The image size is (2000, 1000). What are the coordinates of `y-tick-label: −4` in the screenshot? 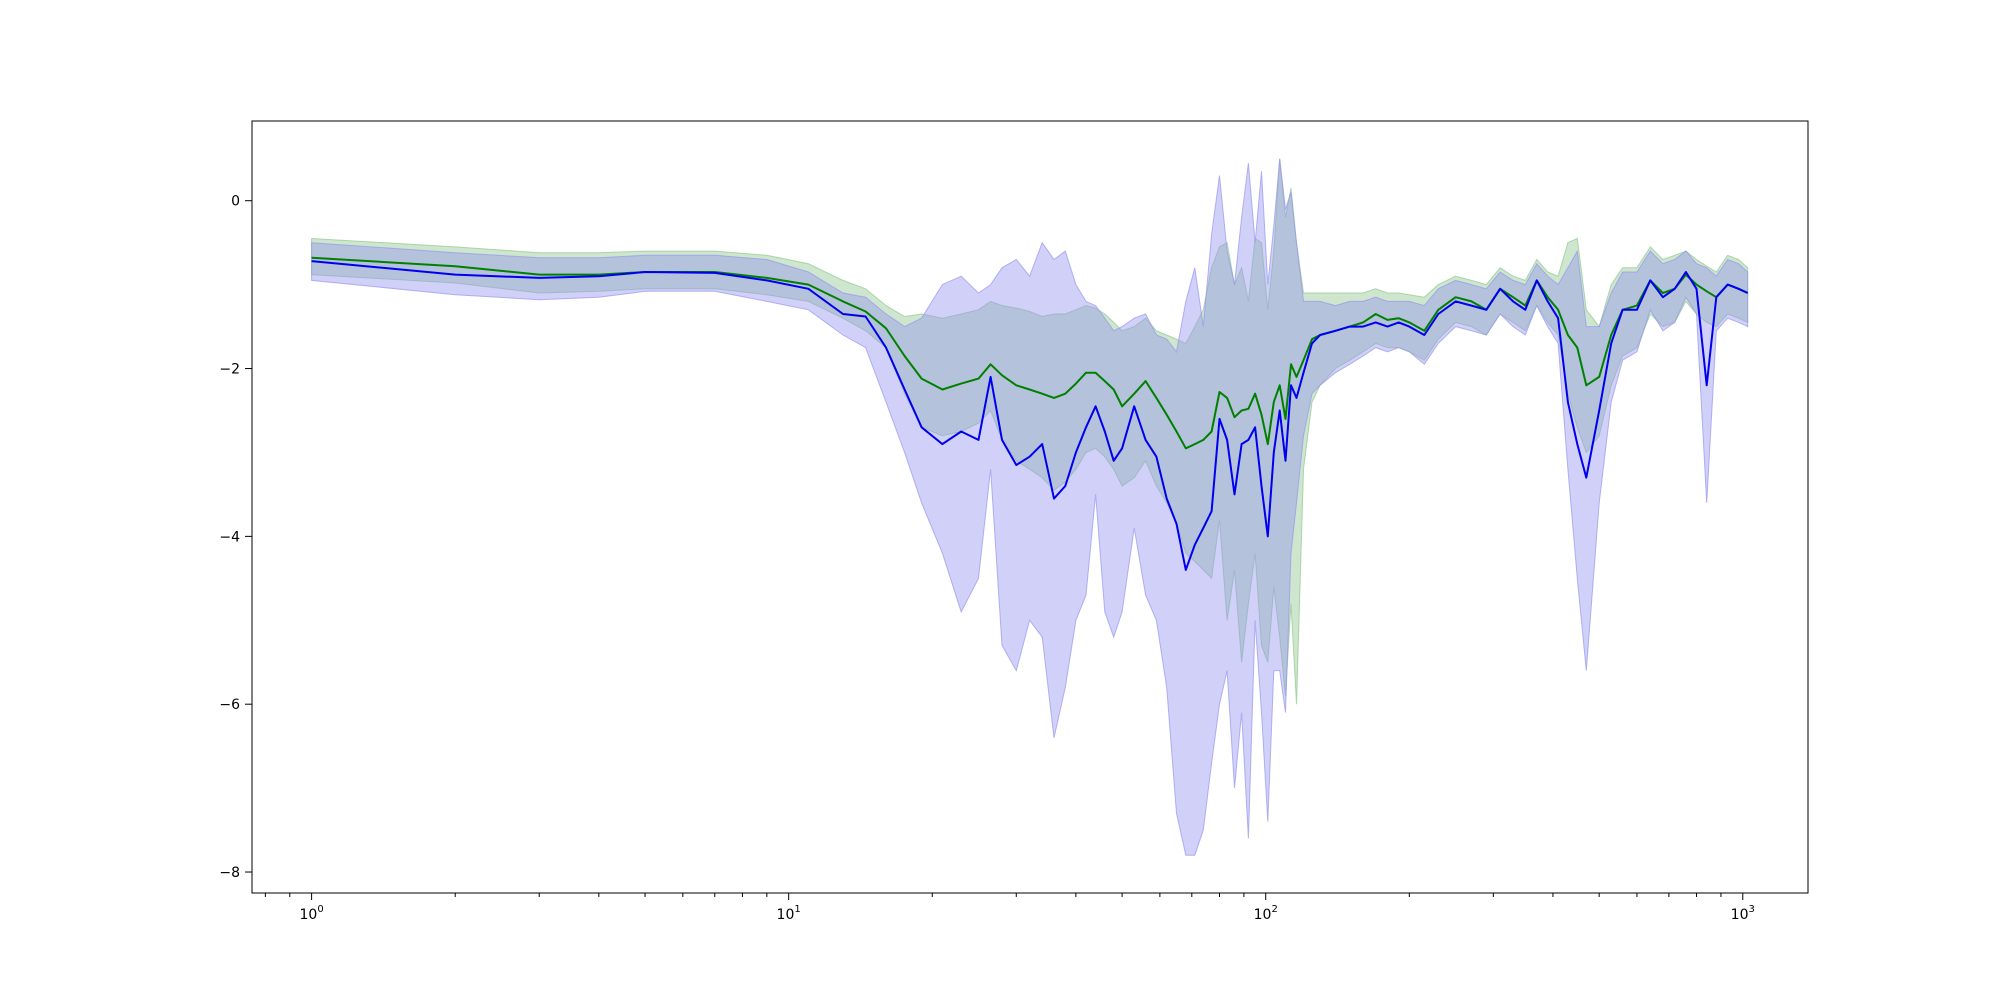 It's located at (229, 537).